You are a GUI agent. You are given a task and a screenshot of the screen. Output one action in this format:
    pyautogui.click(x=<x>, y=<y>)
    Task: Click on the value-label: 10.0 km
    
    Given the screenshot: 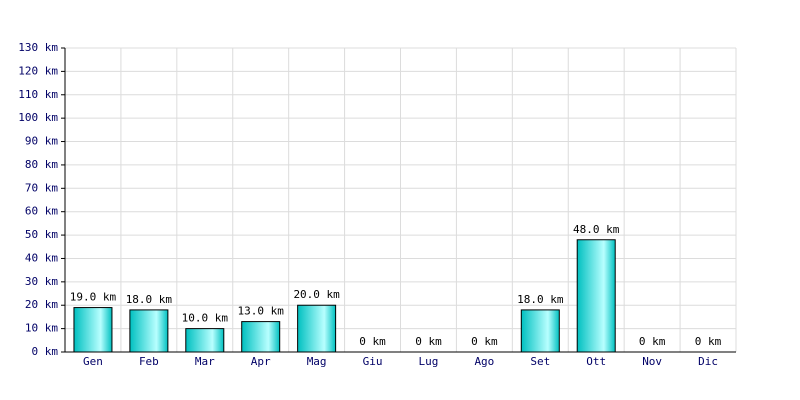 What is the action you would take?
    pyautogui.click(x=205, y=318)
    